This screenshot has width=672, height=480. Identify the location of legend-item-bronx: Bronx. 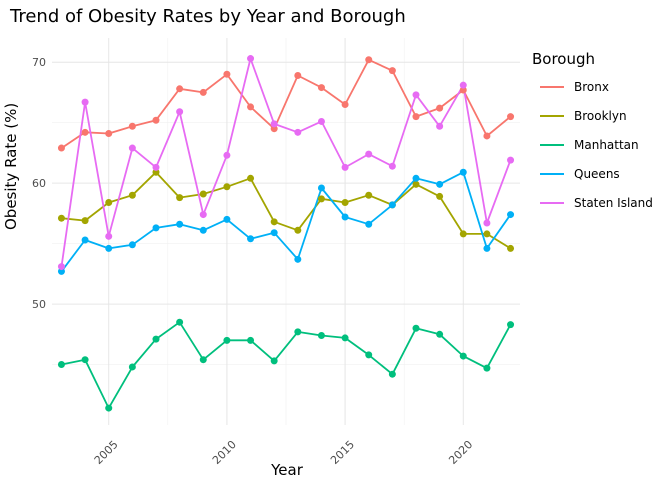
(592, 86).